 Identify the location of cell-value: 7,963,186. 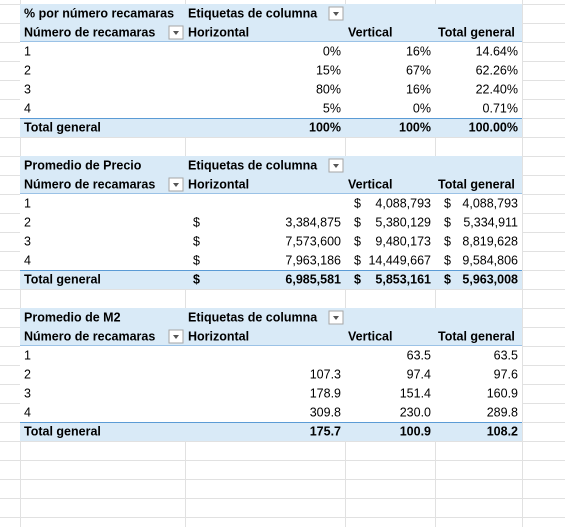
(313, 260).